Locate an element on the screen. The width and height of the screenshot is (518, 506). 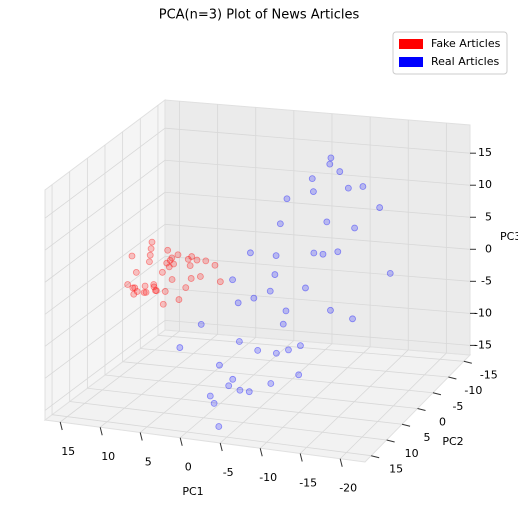
z-axis-label: PC3 is located at coordinates (509, 236).